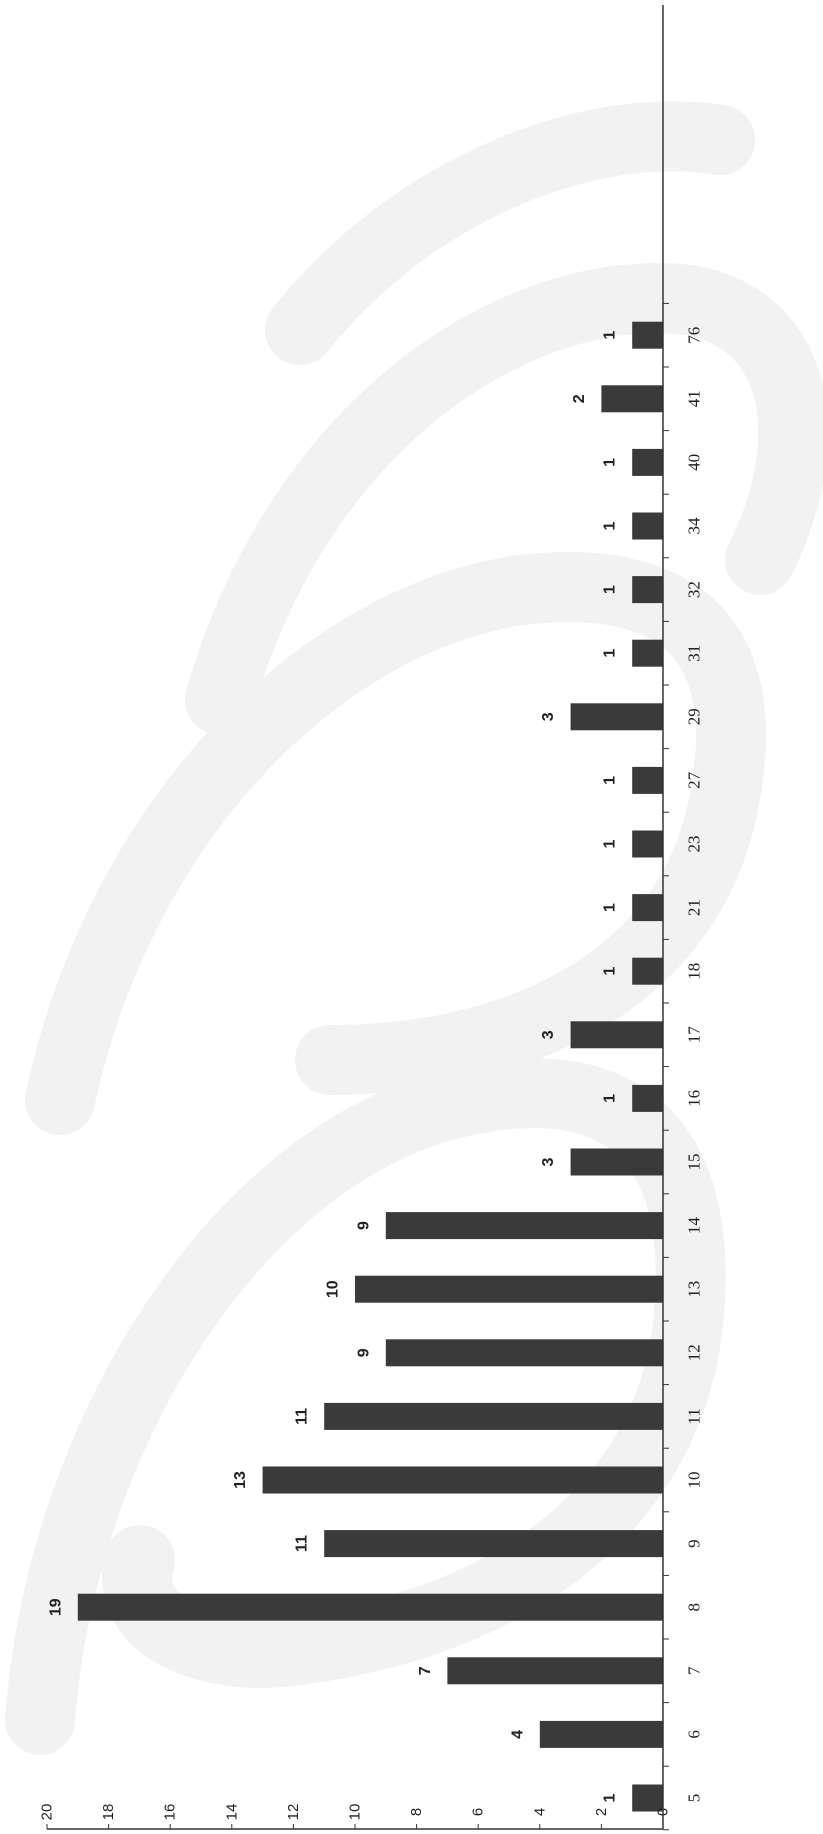 The image size is (823, 1834). Describe the element at coordinates (694, 1798) in the screenshot. I see `category-label-5: 5` at that location.